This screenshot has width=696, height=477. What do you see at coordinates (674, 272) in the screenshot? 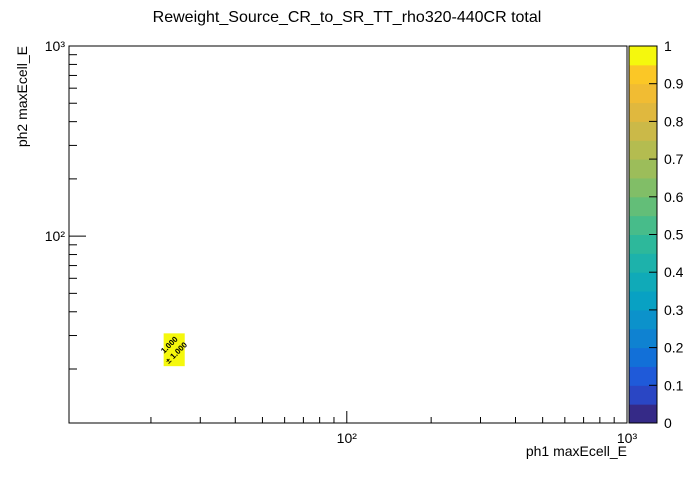
I see `colorbar-tick-label: 0.4` at bounding box center [674, 272].